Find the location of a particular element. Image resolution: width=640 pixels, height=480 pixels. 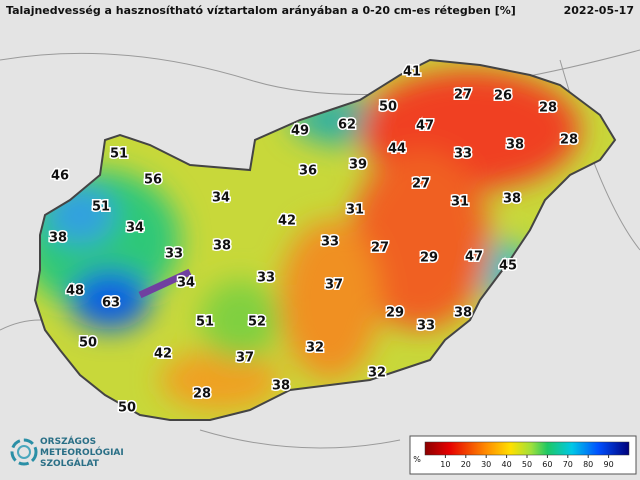

station-value: 45 is located at coordinates (508, 266).